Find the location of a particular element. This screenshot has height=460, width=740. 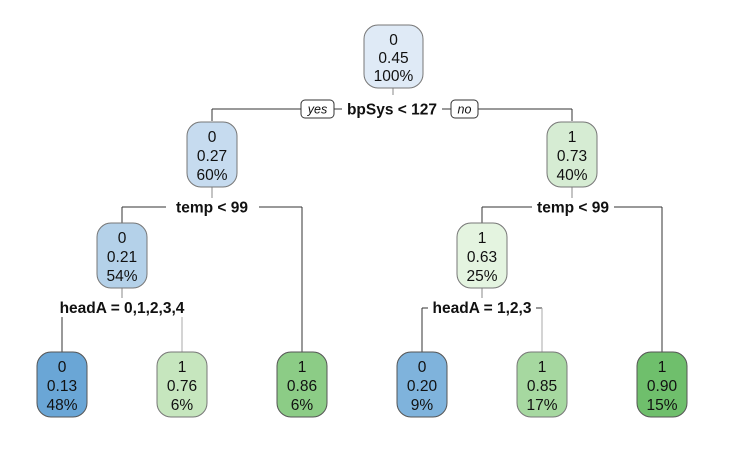

leaf-3-class: 1 is located at coordinates (302, 367).